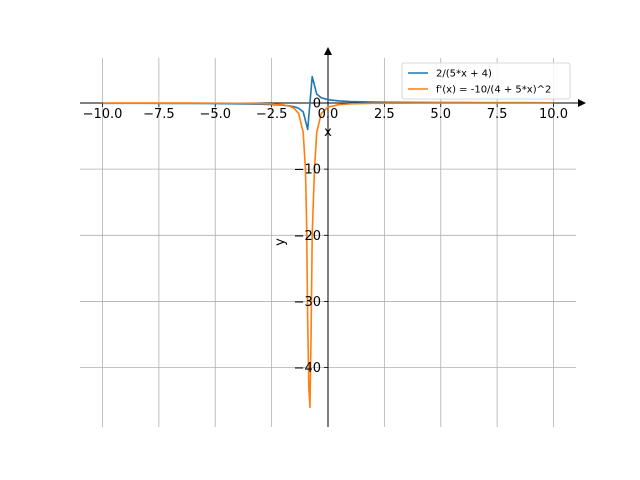 The height and width of the screenshot is (480, 640). Describe the element at coordinates (307, 302) in the screenshot. I see `y-tick-label: −30` at that location.